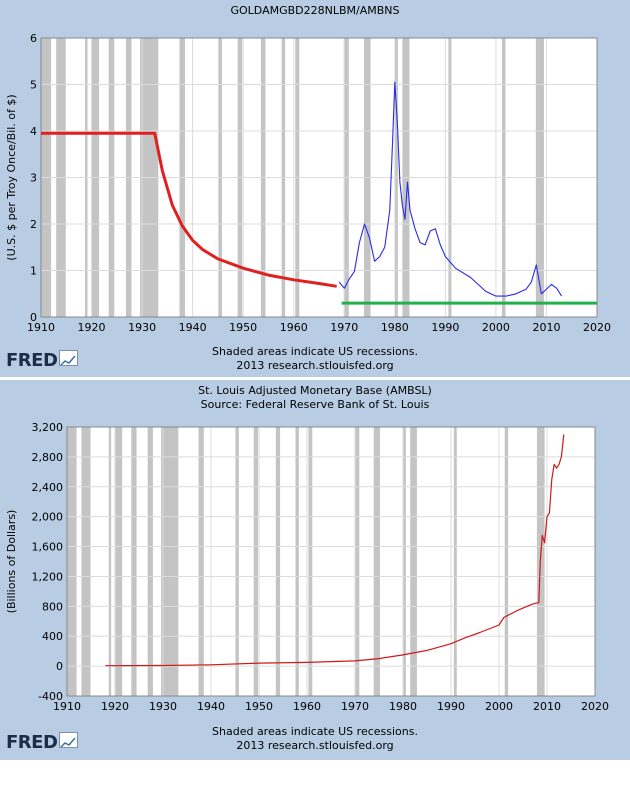 The image size is (630, 805). I want to click on y-tick-label: 3, so click(33, 178).